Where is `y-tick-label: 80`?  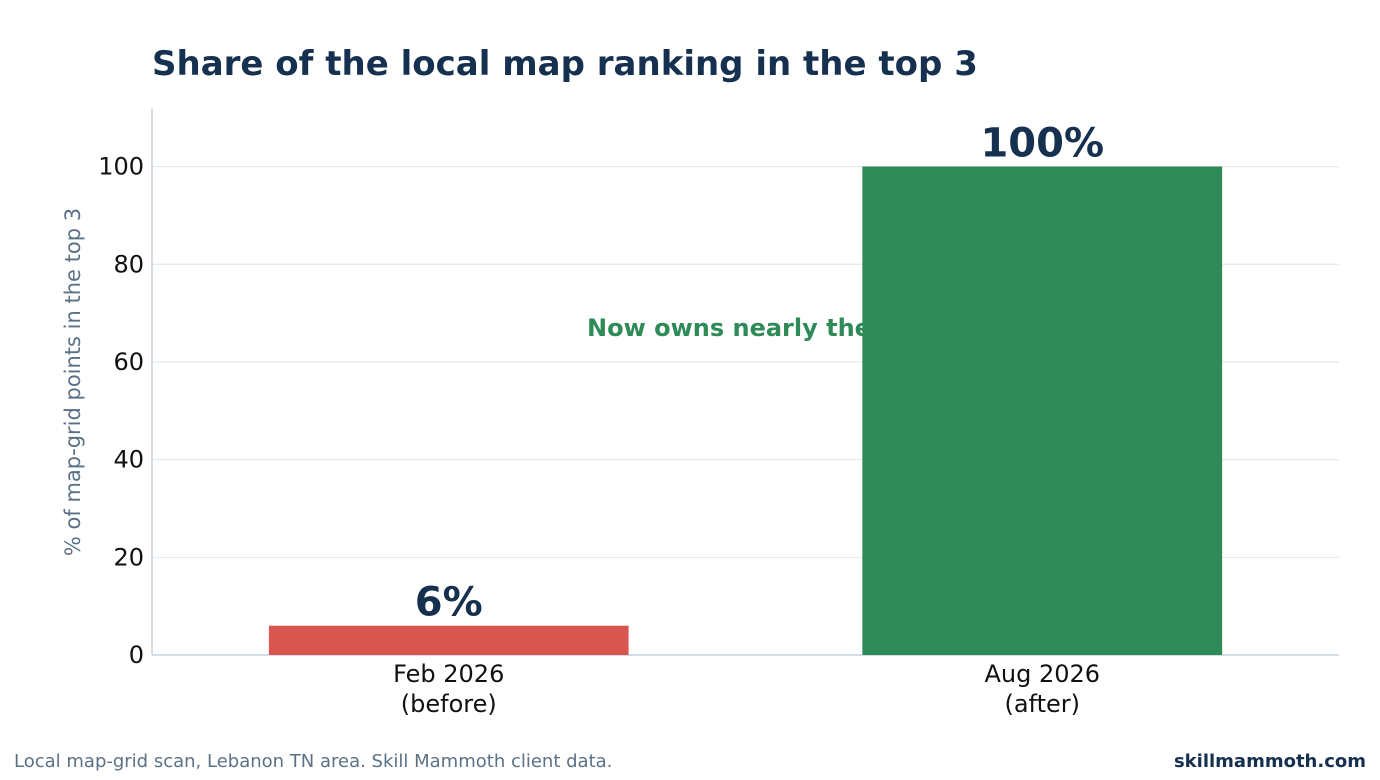
y-tick-label: 80 is located at coordinates (128, 264).